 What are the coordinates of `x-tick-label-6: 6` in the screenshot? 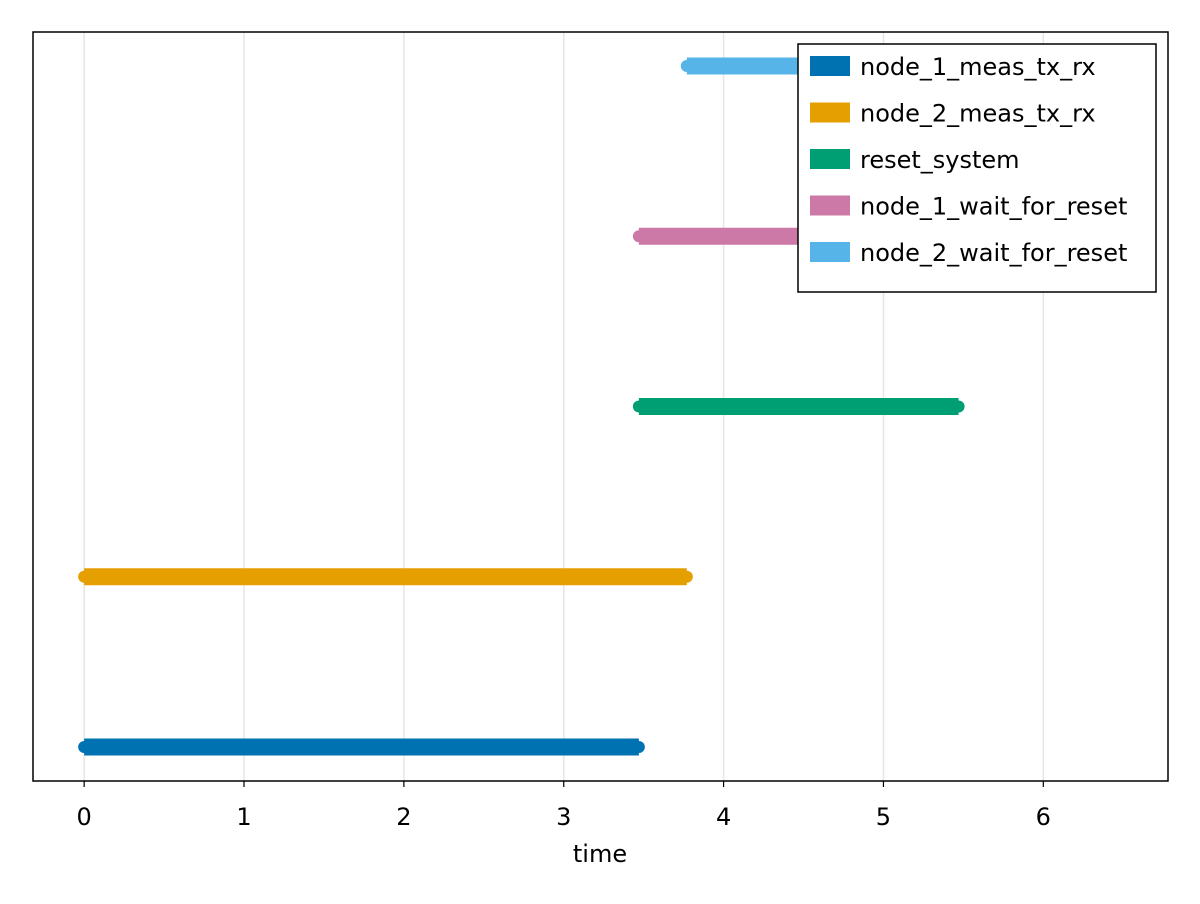 It's located at (1043, 817).